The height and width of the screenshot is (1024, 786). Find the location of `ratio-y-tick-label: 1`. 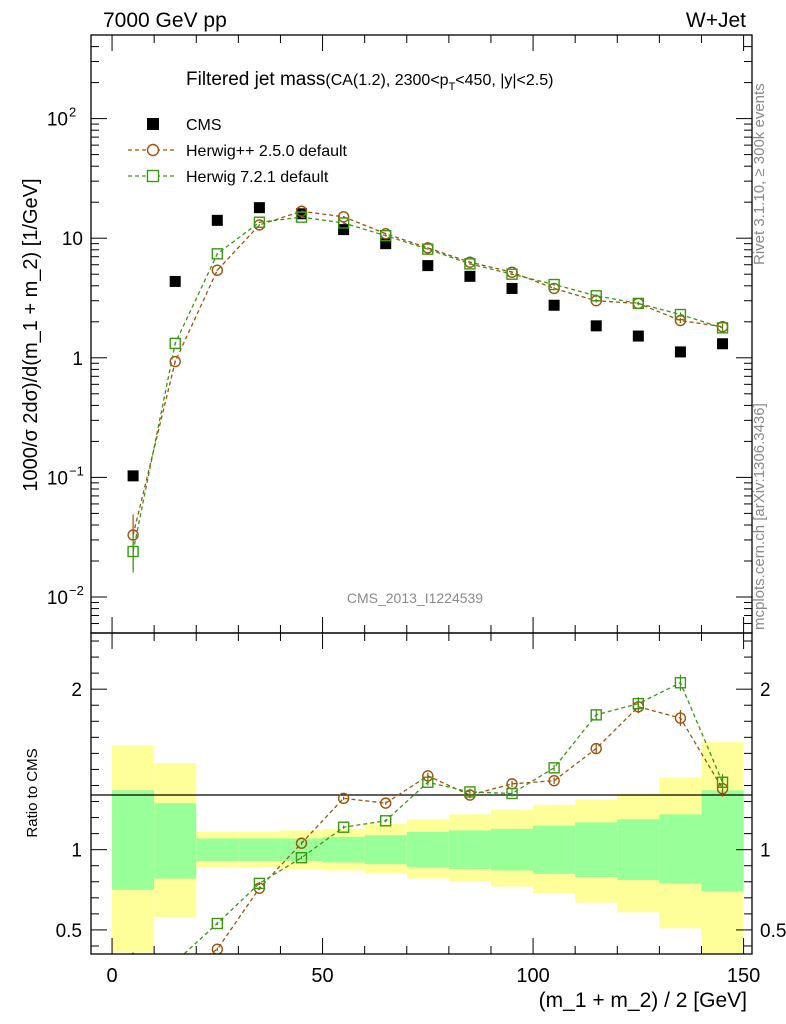

ratio-y-tick-label: 1 is located at coordinates (76, 851).